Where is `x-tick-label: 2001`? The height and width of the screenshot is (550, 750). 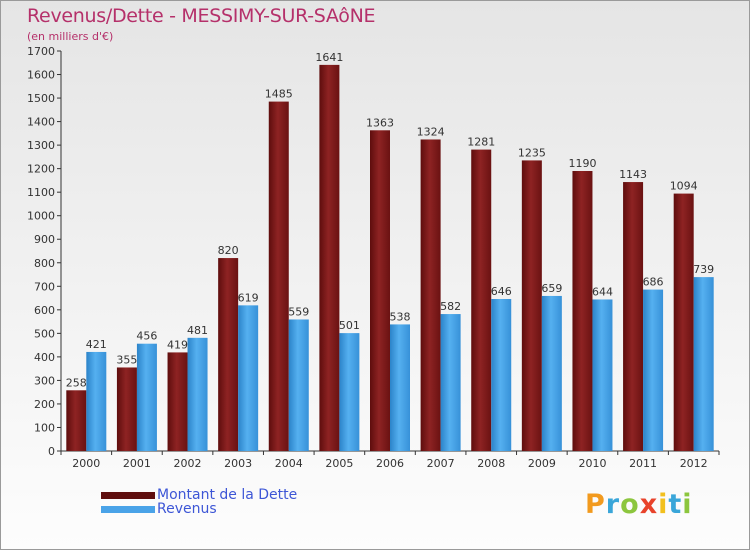
x-tick-label: 2001 is located at coordinates (137, 463).